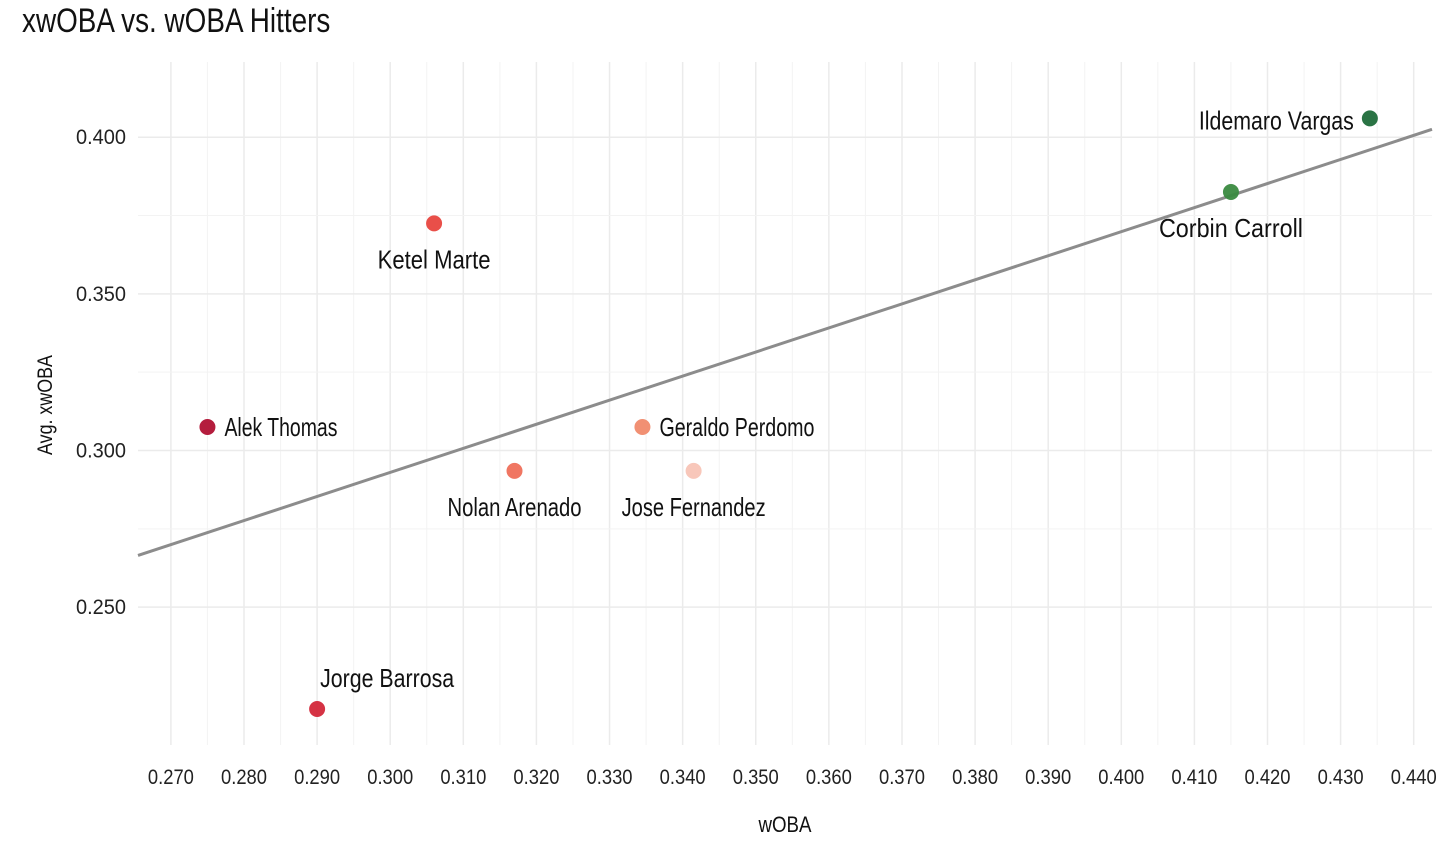 The height and width of the screenshot is (854, 1456). I want to click on point-label: Ildemaro Vargas, so click(1276, 120).